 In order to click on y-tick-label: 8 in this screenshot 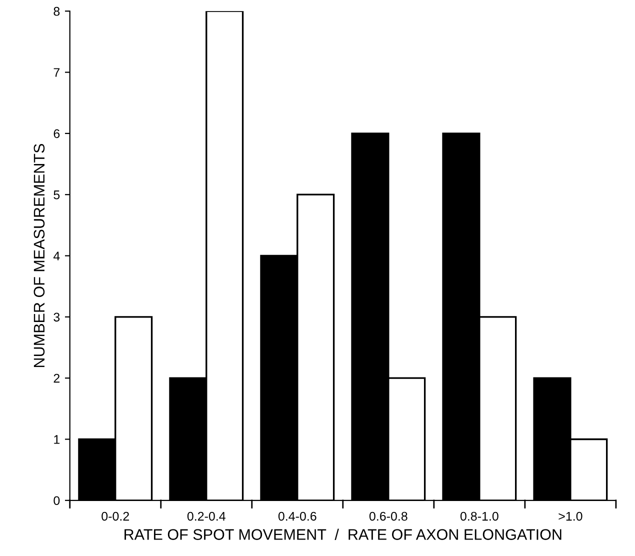, I will do `click(57, 11)`.